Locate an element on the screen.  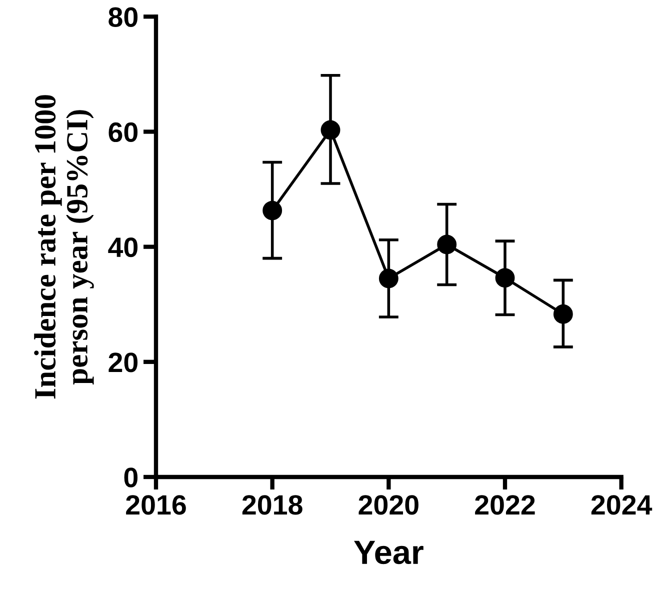
y-tick-label: 80 is located at coordinates (123, 17).